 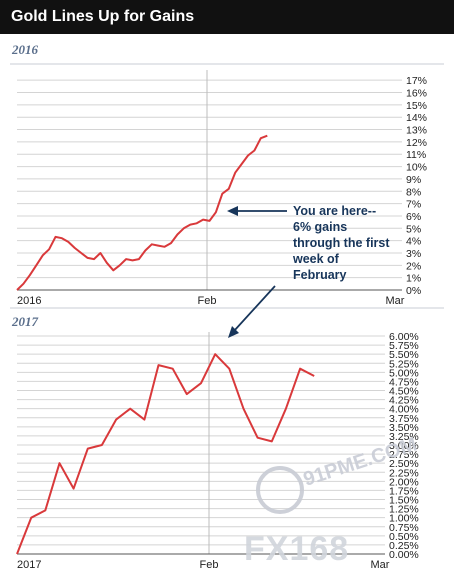 I want to click on watermark-logo-icon, so click(x=280, y=490).